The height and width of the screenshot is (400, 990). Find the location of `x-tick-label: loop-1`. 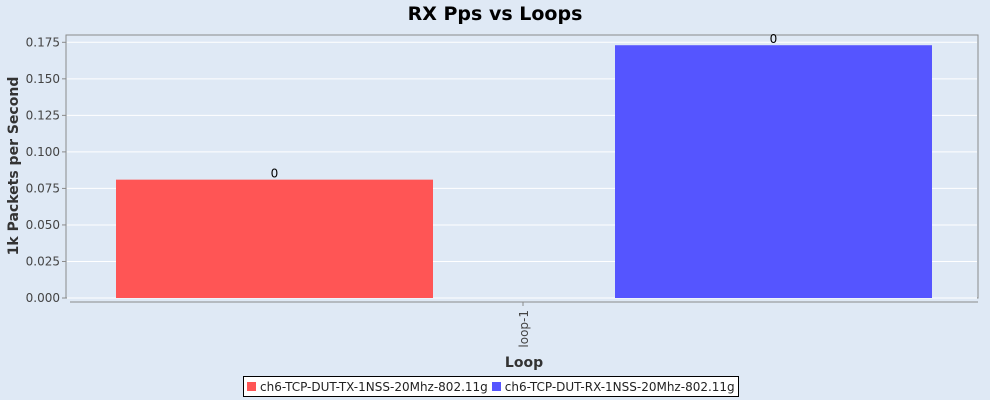

x-tick-label: loop-1 is located at coordinates (524, 329).